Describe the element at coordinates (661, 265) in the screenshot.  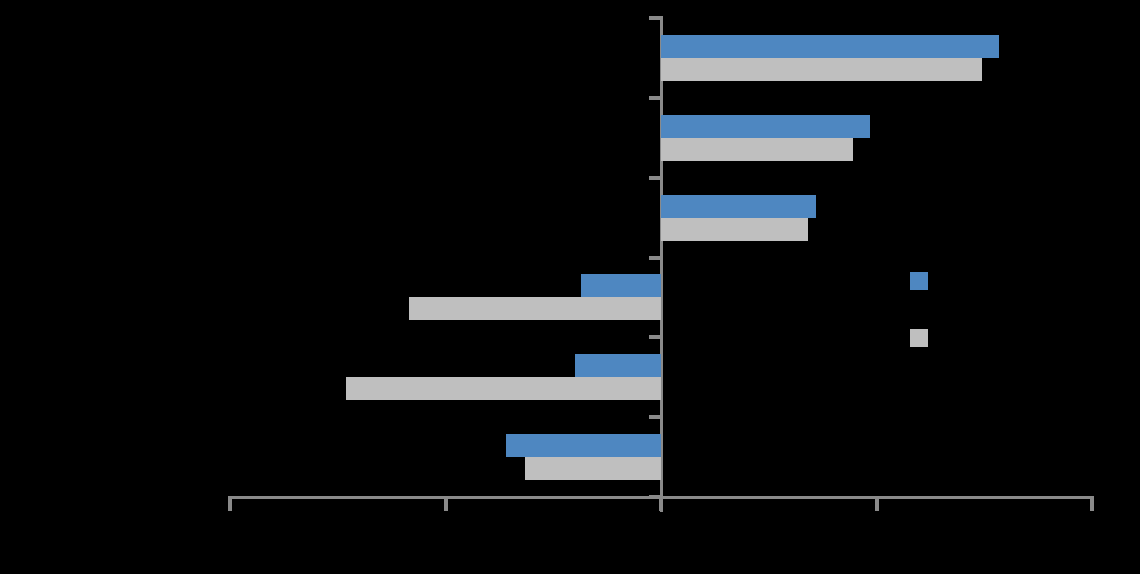
I see `y-axis` at that location.